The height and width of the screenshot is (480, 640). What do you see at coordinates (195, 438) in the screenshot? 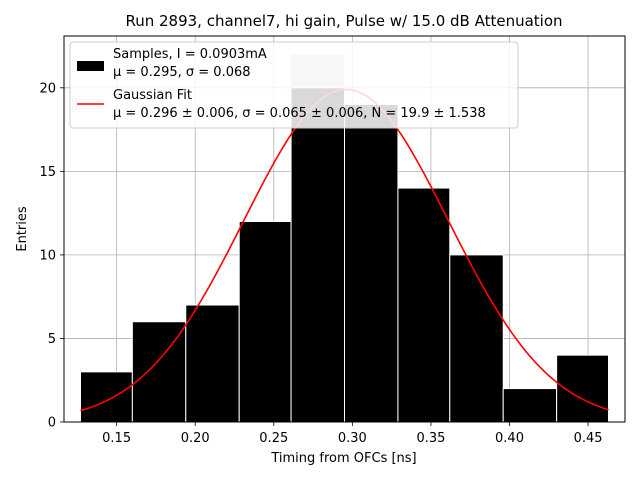
I see `x-tick-label: 0.20` at bounding box center [195, 438].